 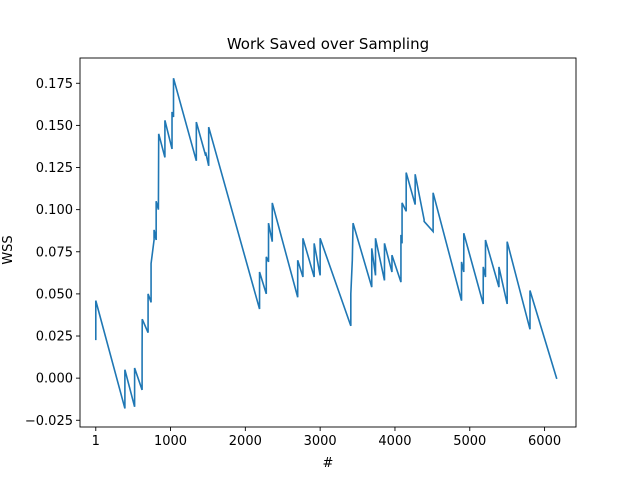 I want to click on x-tick-label: 4000, so click(x=394, y=441).